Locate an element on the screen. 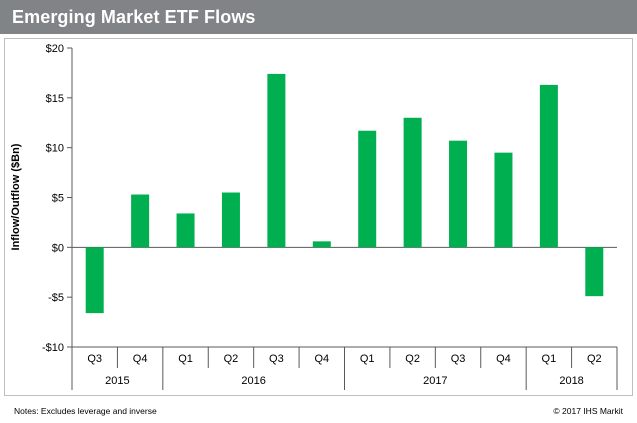 This screenshot has height=423, width=637. footnote: Notes: Excludes leverage and inverse is located at coordinates (85, 411).